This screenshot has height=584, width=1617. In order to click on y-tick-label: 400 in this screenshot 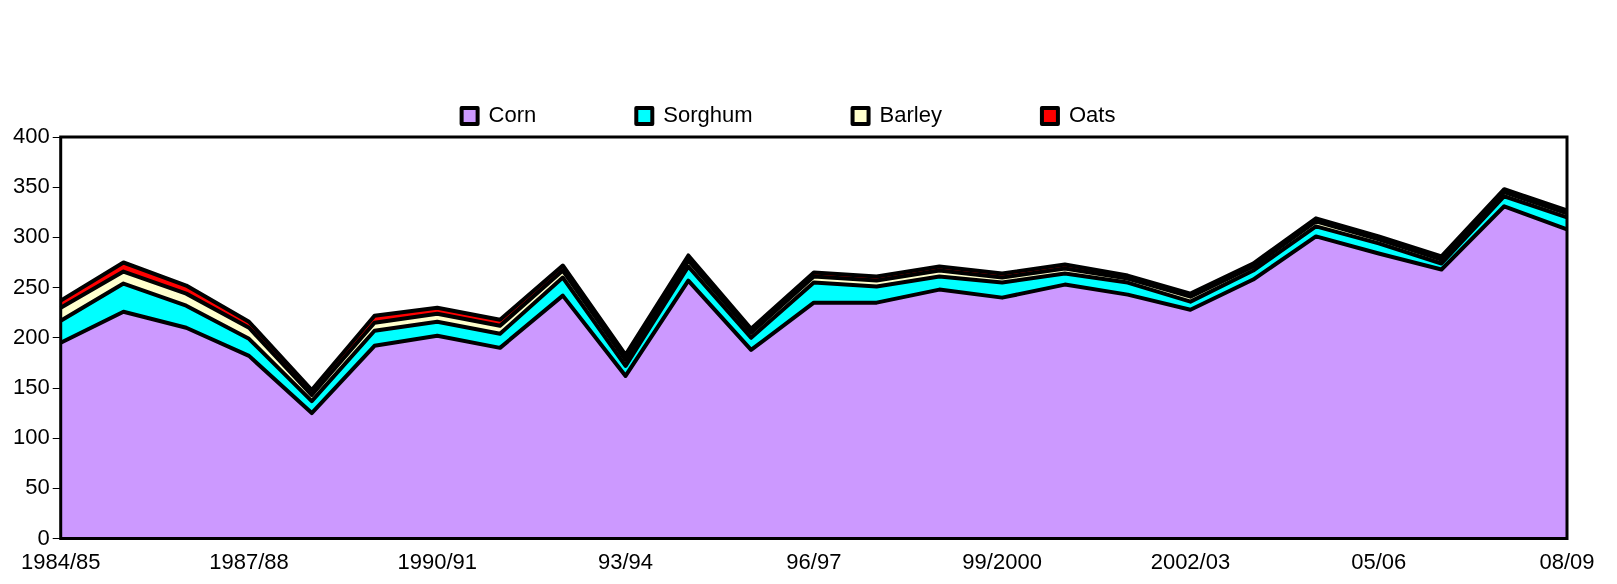, I will do `click(31, 136)`.